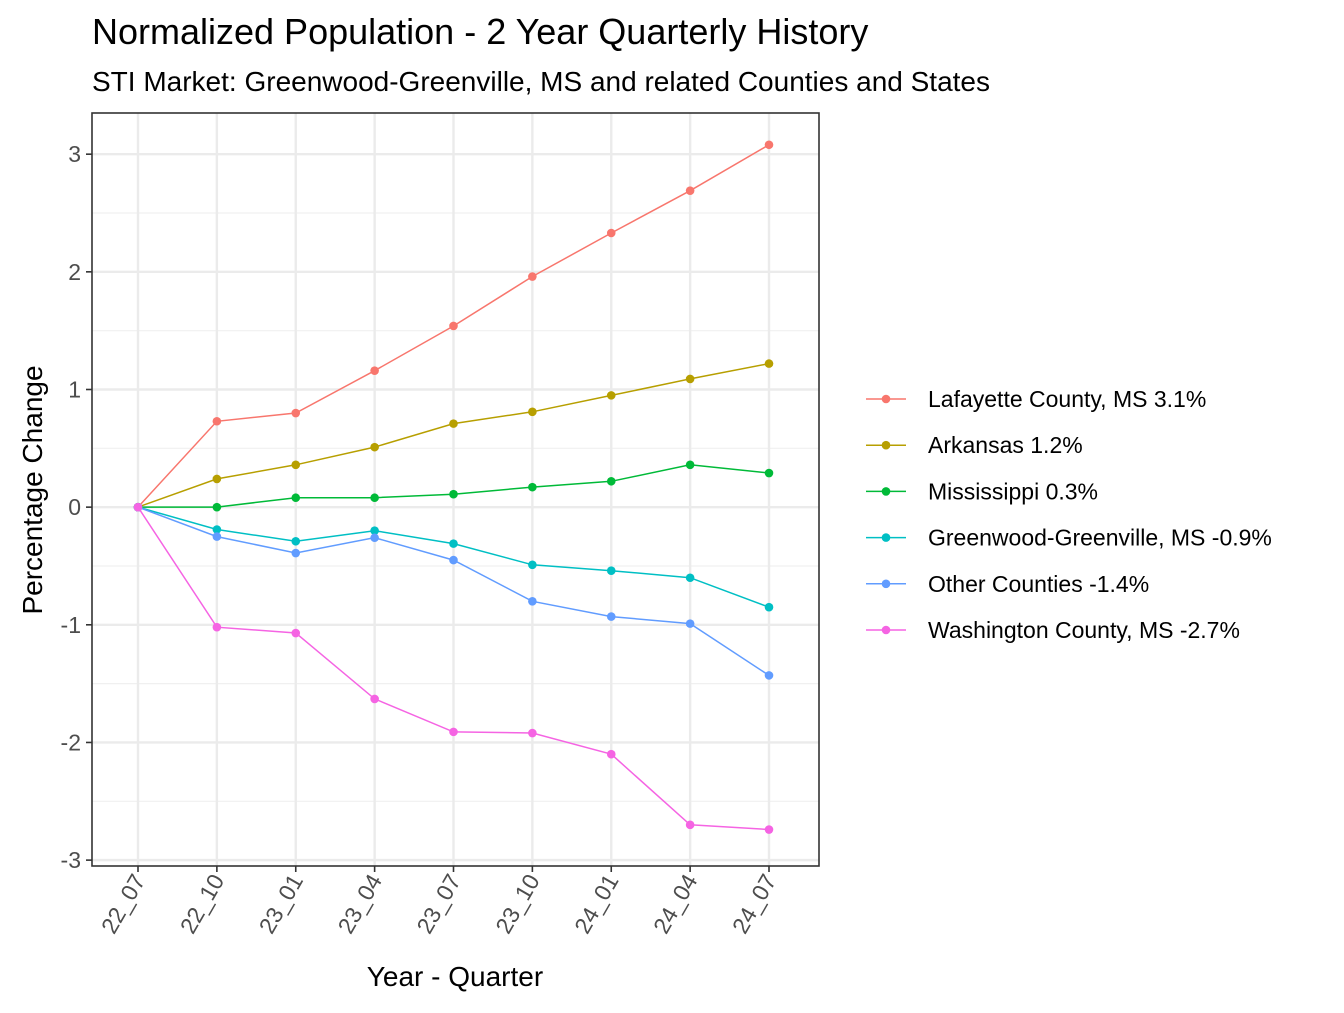 This screenshot has height=1013, width=1344. I want to click on x-tick-label: 24_07, so click(754, 904).